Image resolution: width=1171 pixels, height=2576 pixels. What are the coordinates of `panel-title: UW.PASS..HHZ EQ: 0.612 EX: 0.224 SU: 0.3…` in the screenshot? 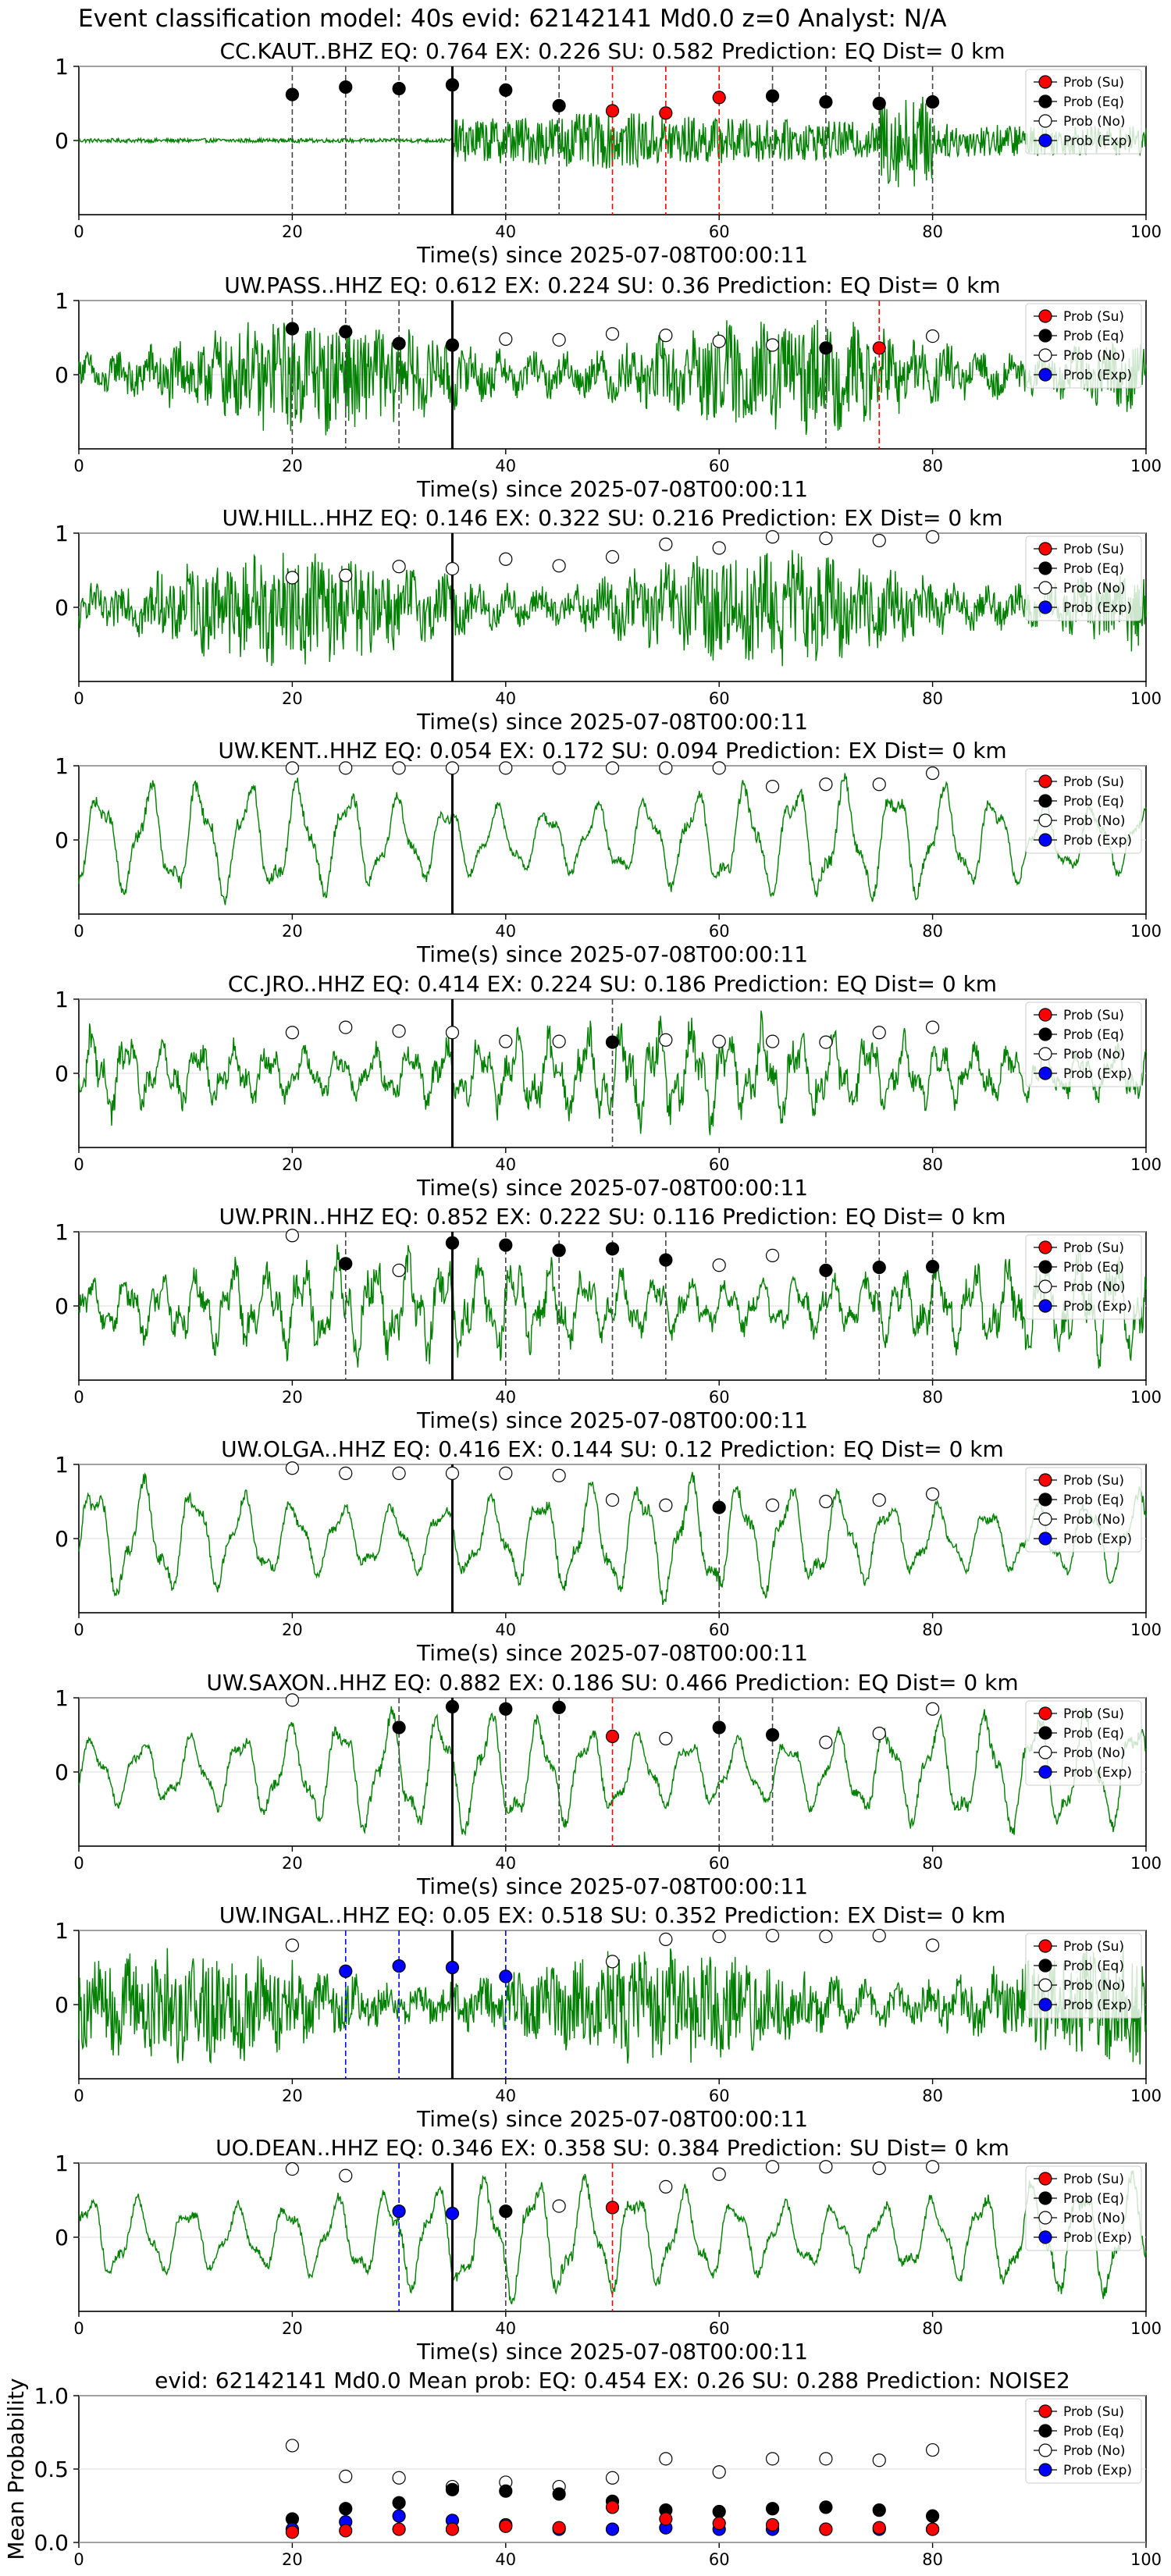 It's located at (612, 285).